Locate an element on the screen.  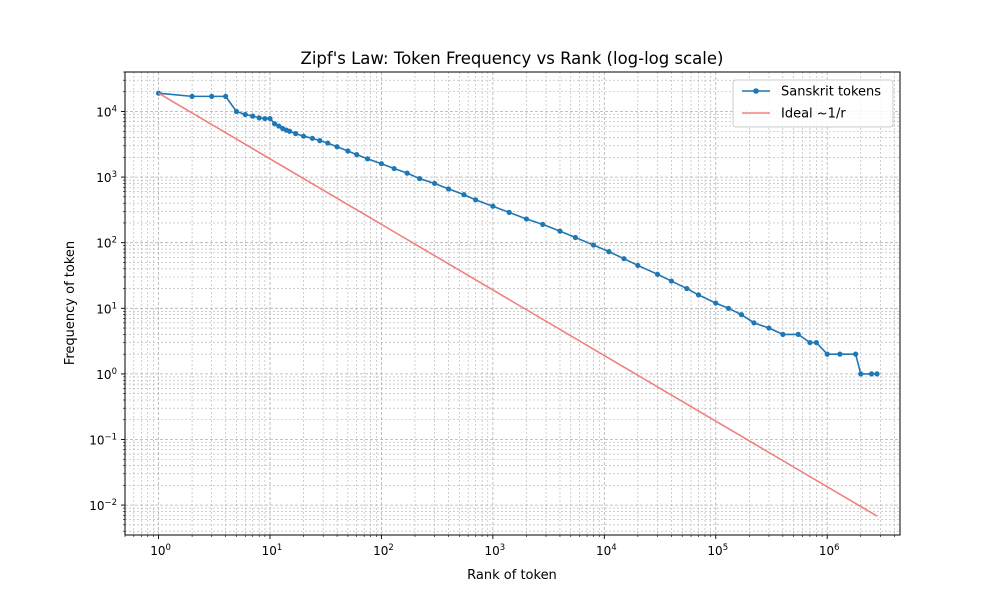
y-tick-label: 10⁻² is located at coordinates (103, 505).